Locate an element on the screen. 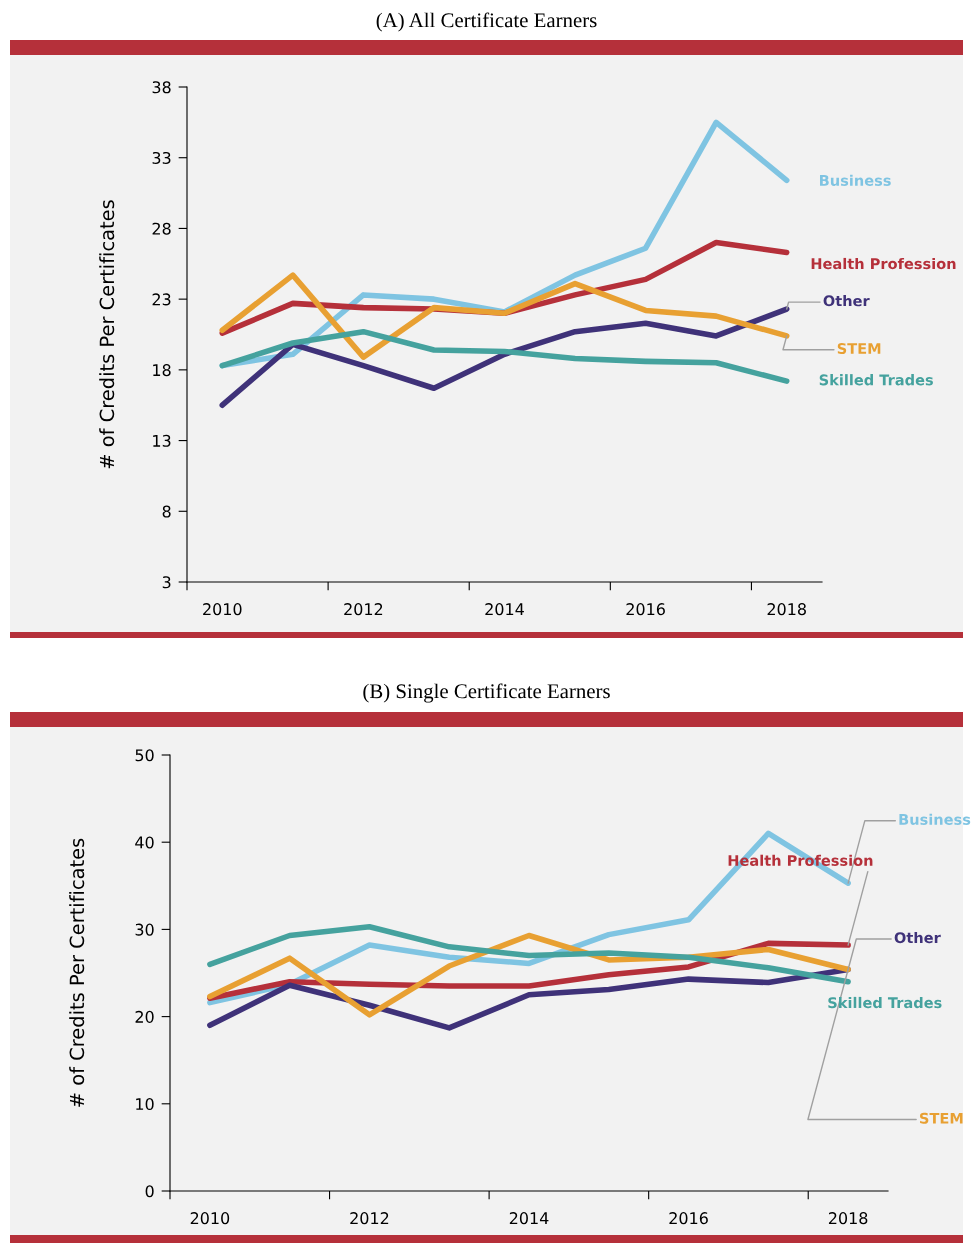 The width and height of the screenshot is (973, 1247). y-tick-label: 0 is located at coordinates (149, 1191).